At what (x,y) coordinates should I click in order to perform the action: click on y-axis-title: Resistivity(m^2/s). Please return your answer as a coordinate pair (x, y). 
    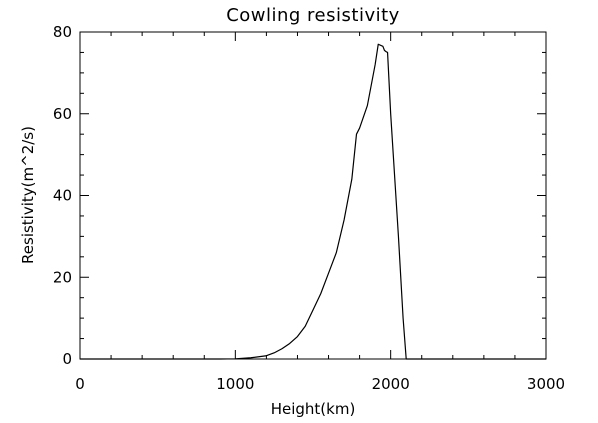
    Looking at the image, I should click on (28, 195).